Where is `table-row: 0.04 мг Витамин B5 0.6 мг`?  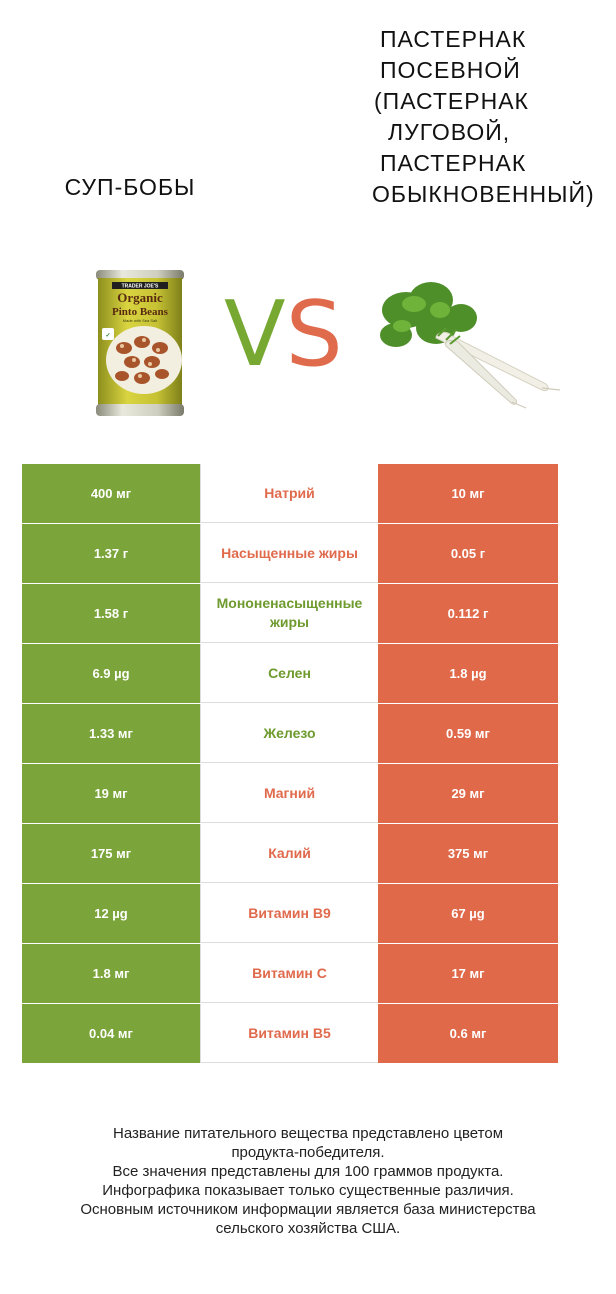
table-row: 0.04 мг Витамин B5 0.6 мг is located at coordinates (290, 1034).